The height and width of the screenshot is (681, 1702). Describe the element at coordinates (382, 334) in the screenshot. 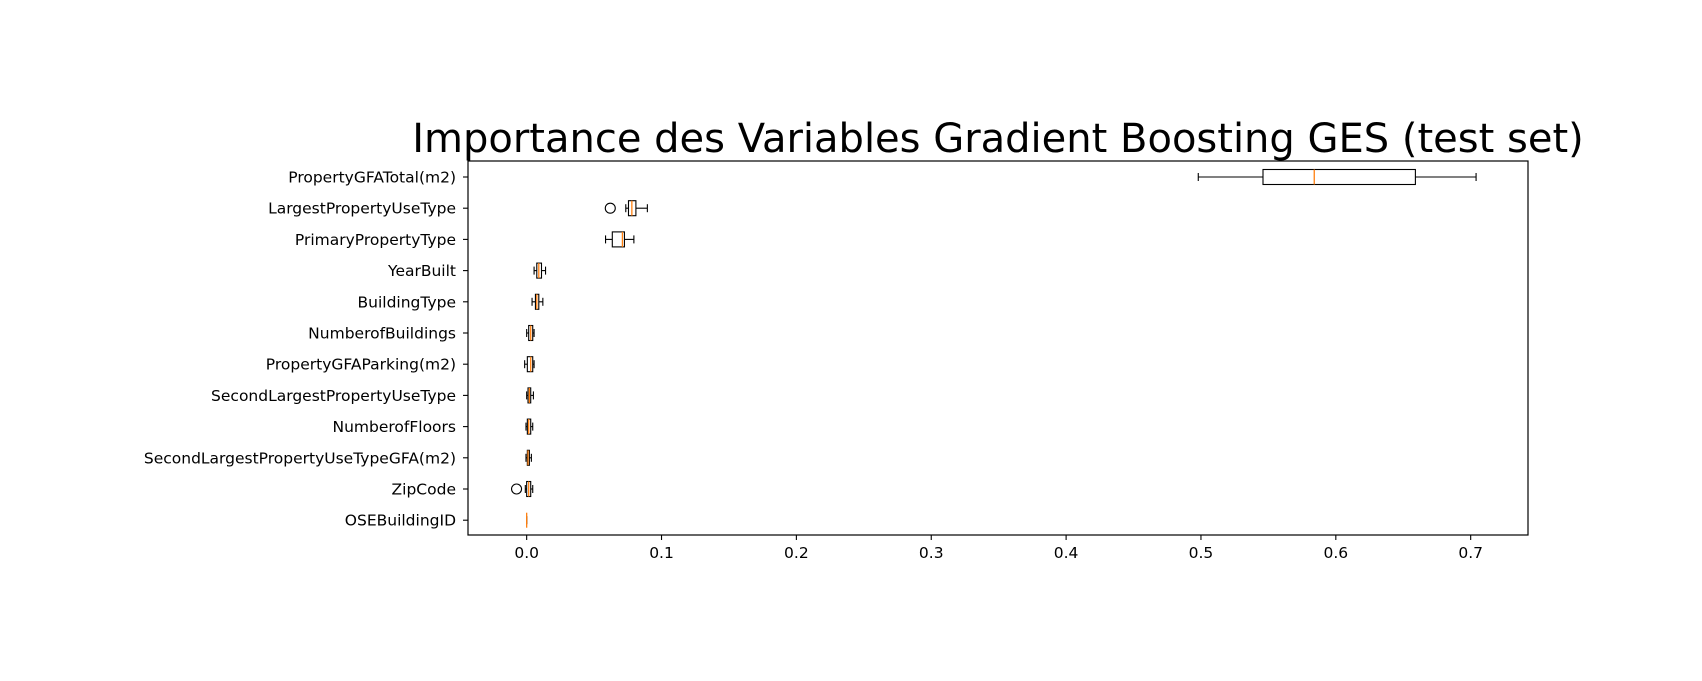

I see `y-tick-label: NumberofBuildings` at that location.